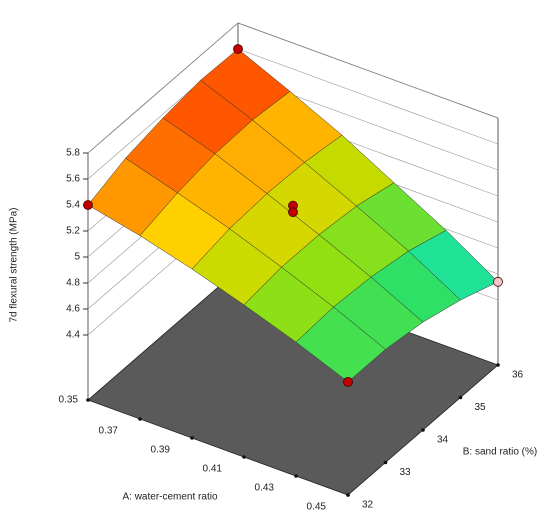 Image resolution: width=550 pixels, height=519 pixels. I want to click on x-tick-label: 0.45, so click(317, 507).